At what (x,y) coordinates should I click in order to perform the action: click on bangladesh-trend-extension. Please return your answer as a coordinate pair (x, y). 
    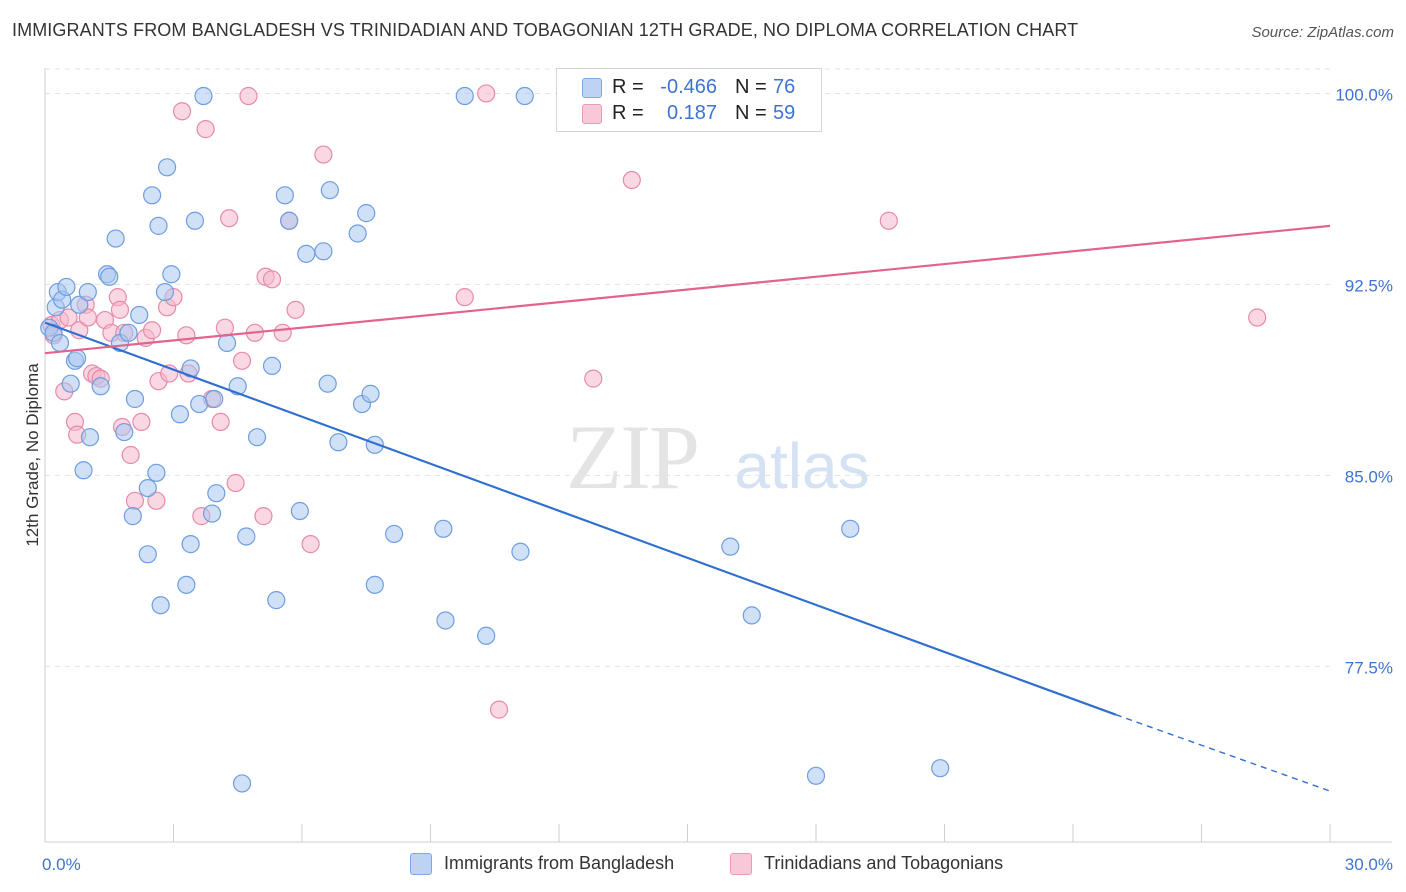
    Looking at the image, I should click on (1223, 753).